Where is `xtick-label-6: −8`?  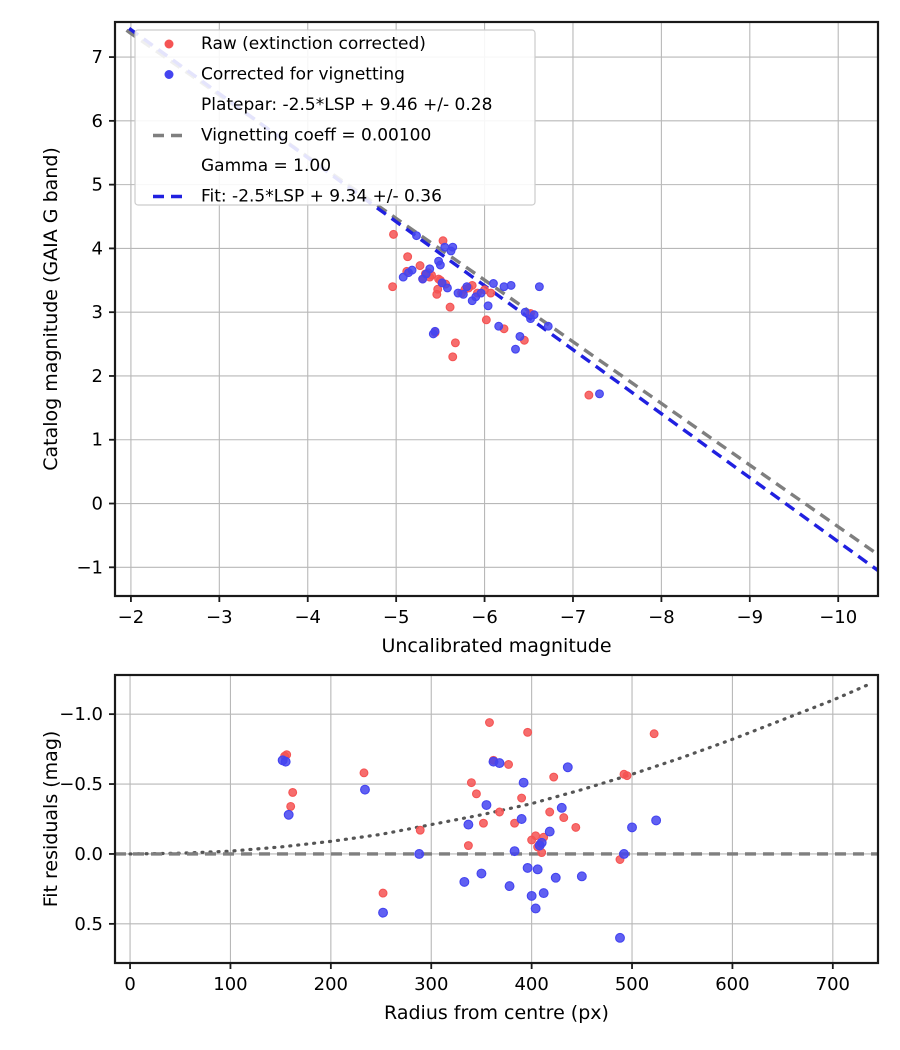
xtick-label-6: −8 is located at coordinates (661, 617).